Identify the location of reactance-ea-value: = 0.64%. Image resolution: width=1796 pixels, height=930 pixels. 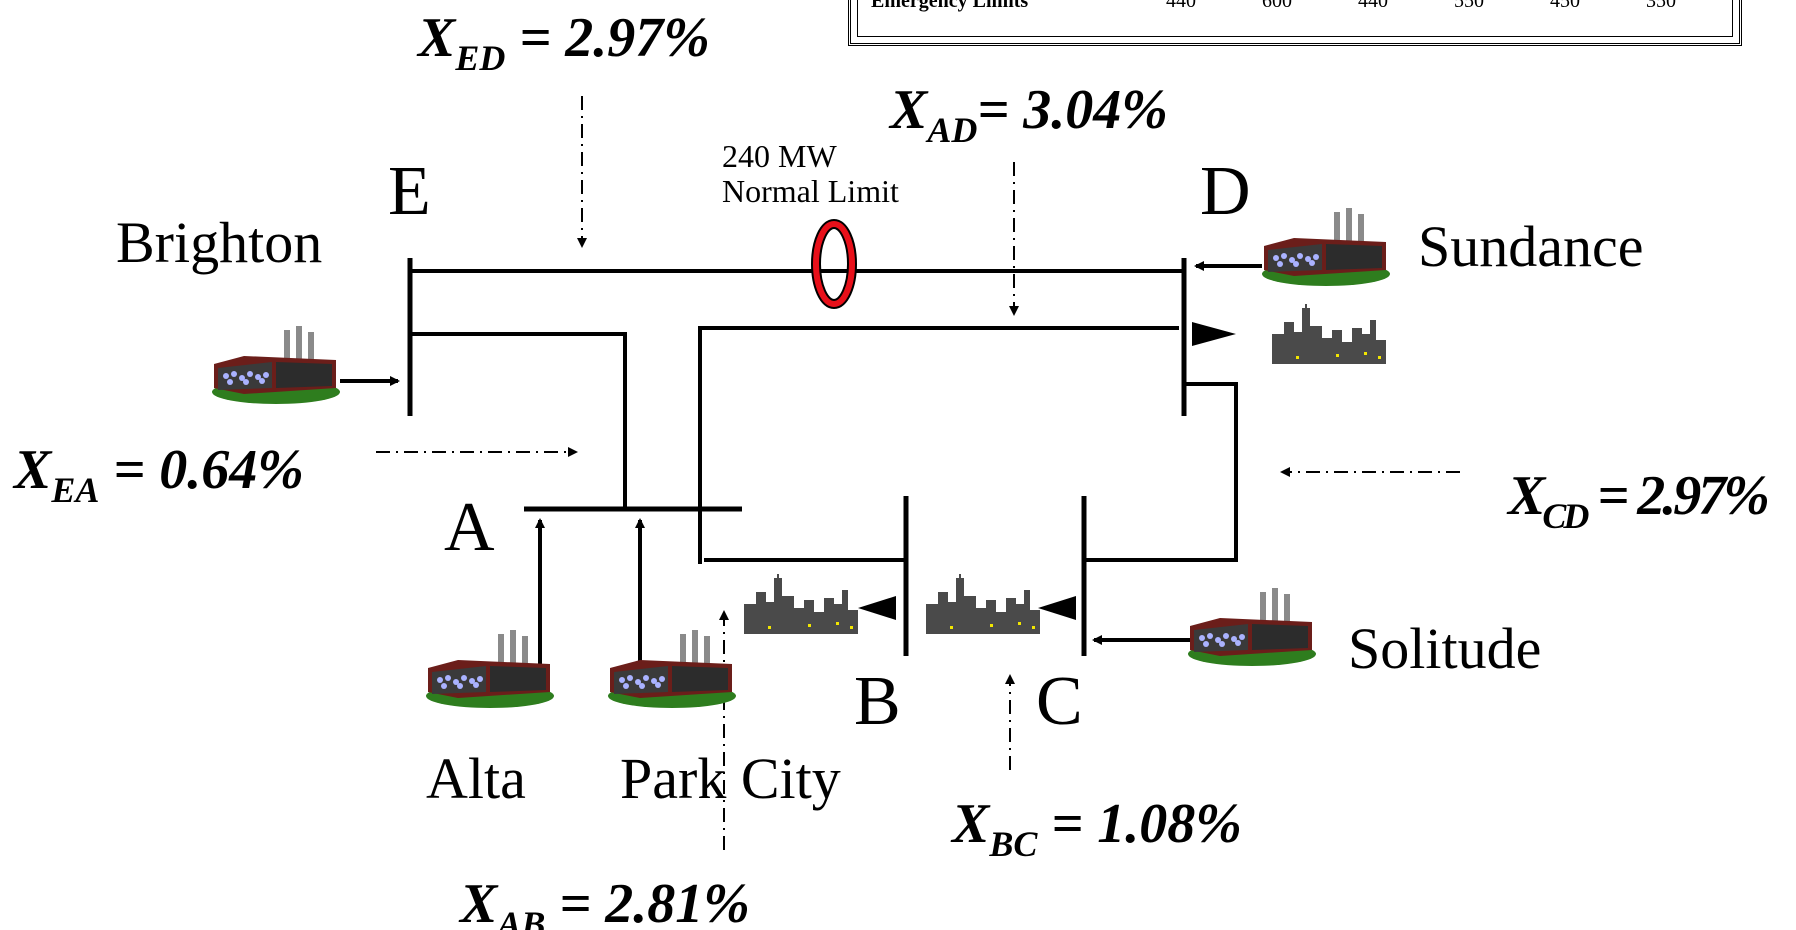
(201, 470).